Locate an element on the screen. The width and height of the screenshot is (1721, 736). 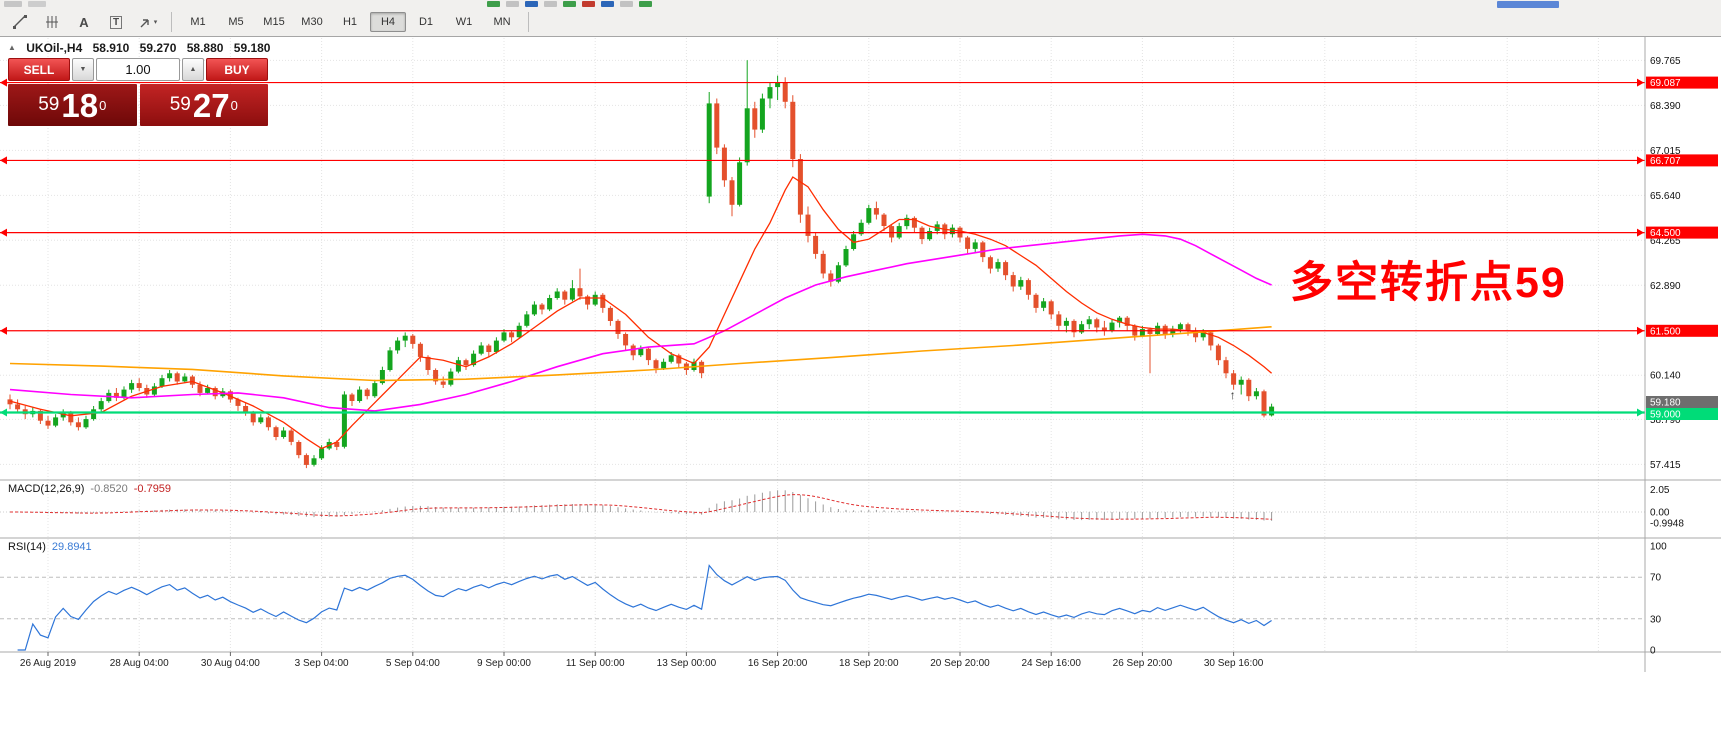
macd-value-main: -0.8520 is located at coordinates (109, 489).